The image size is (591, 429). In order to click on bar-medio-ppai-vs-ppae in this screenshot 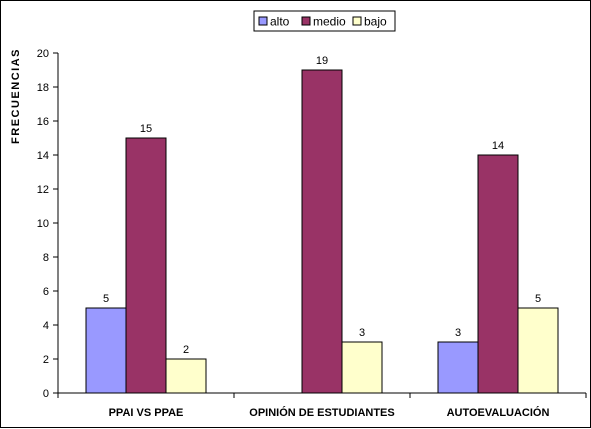, I will do `click(146, 265)`.